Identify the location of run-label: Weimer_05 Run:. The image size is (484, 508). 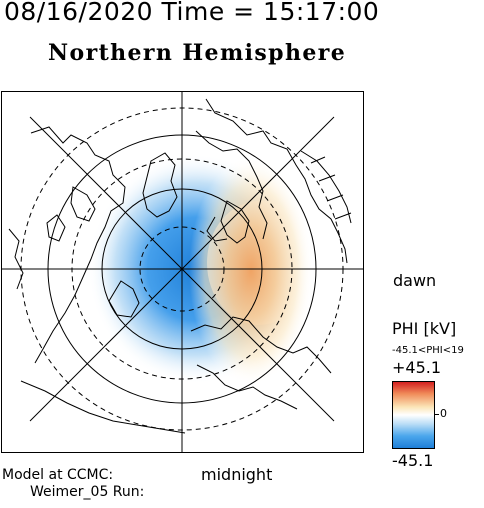
(87, 492).